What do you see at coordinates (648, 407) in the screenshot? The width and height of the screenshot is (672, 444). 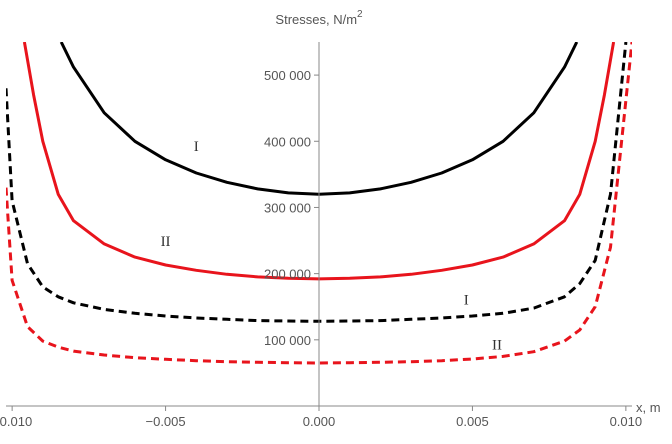 I see `x-axis-title: x, m` at bounding box center [648, 407].